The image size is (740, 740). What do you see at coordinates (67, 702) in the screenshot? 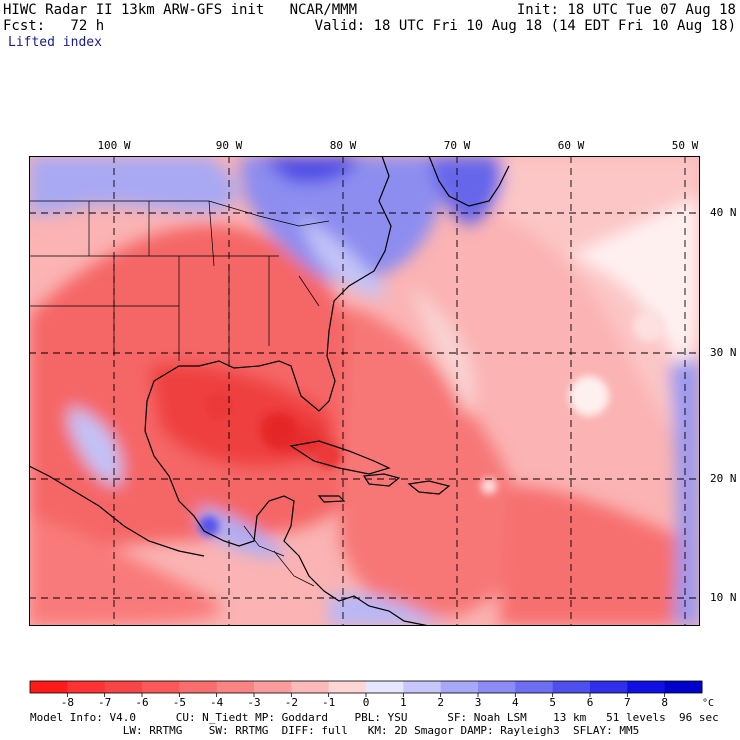
I see `colorbar-tick-label: -8` at bounding box center [67, 702].